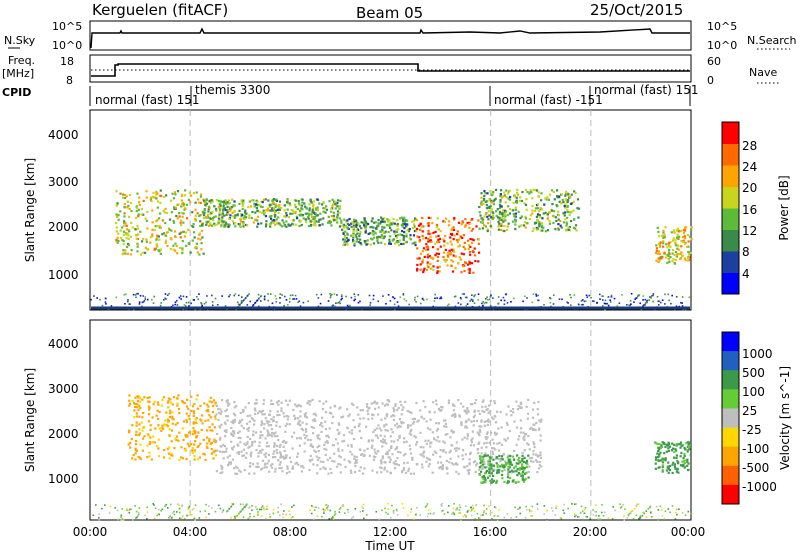 This screenshot has width=800, height=554. I want to click on xtick-3: 12:00, so click(390, 532).